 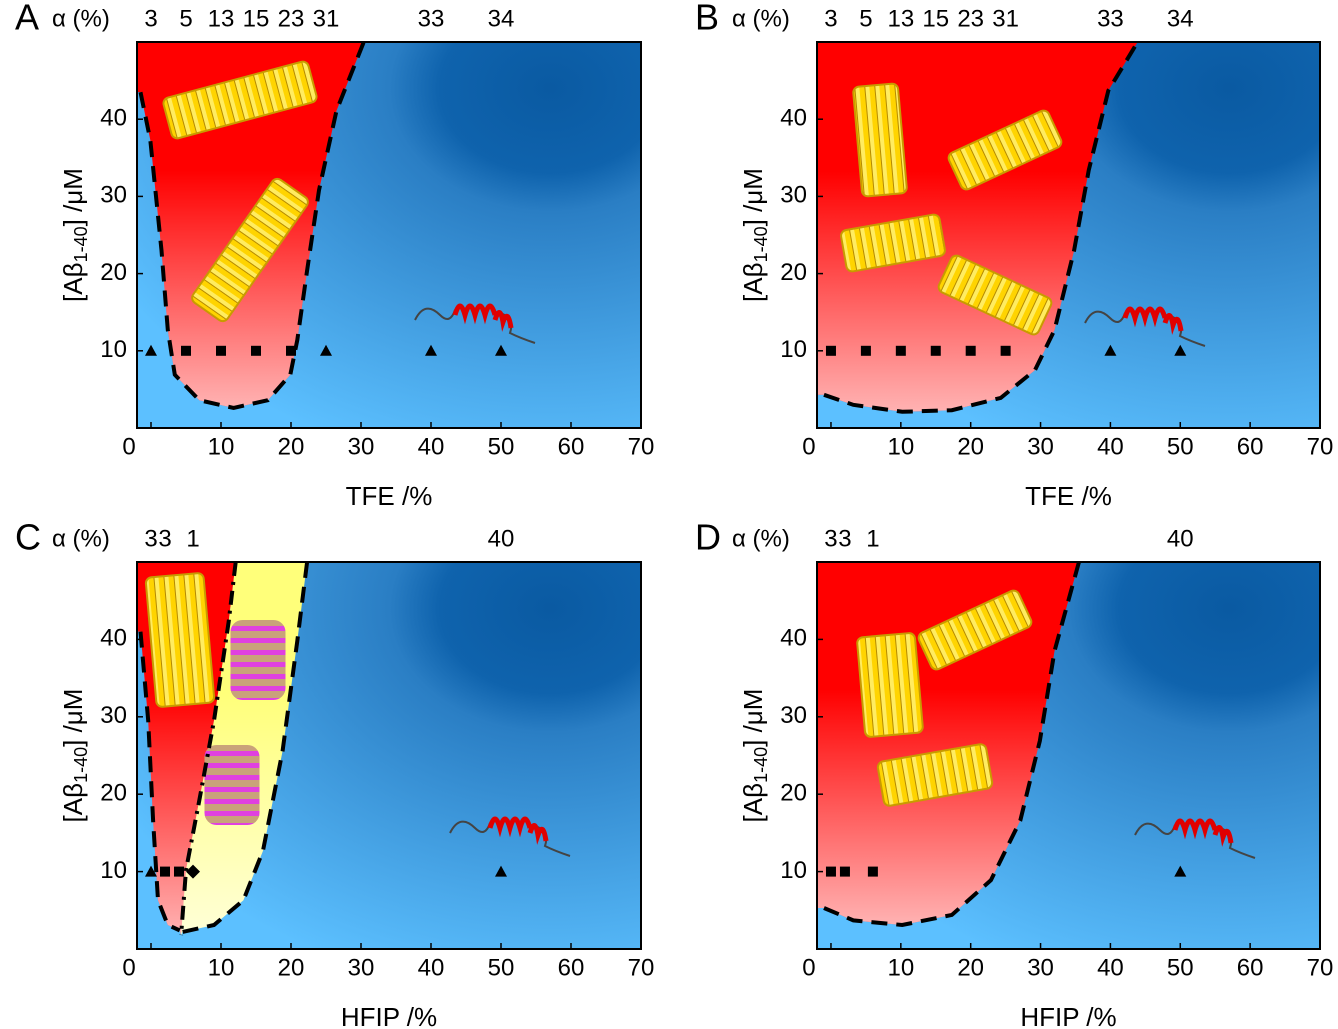 What do you see at coordinates (221, 446) in the screenshot?
I see `x-tick-label: 10` at bounding box center [221, 446].